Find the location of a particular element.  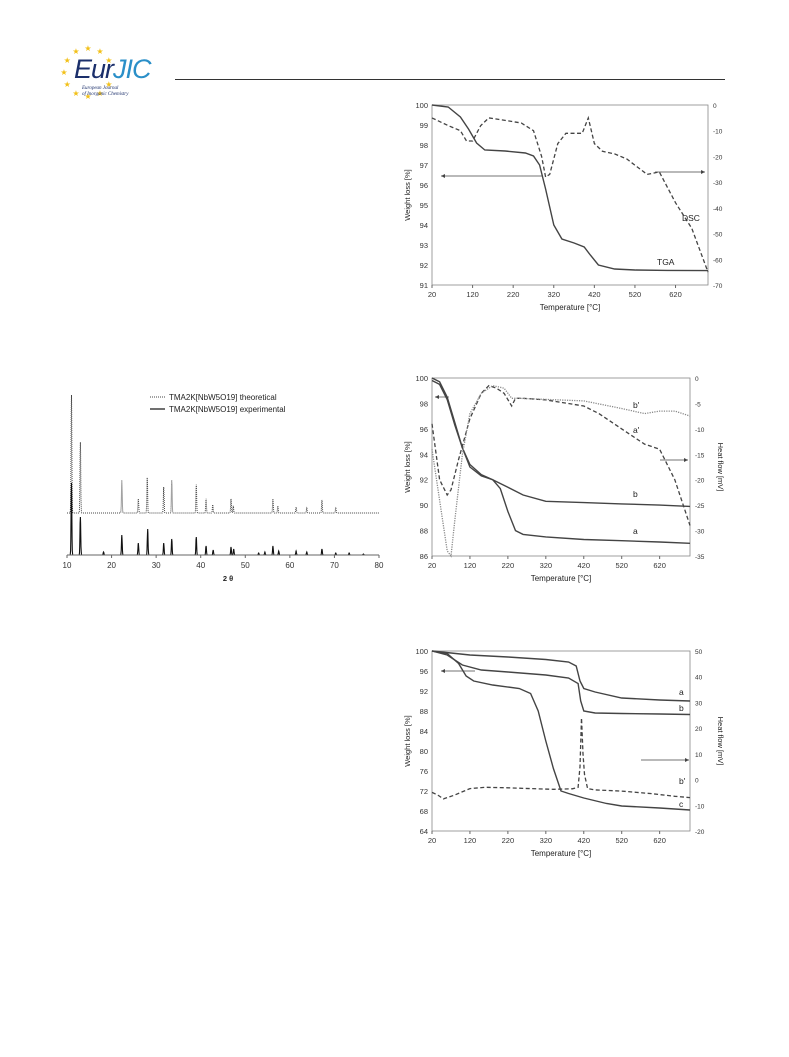

y-tick-label: 88 is located at coordinates (424, 711).